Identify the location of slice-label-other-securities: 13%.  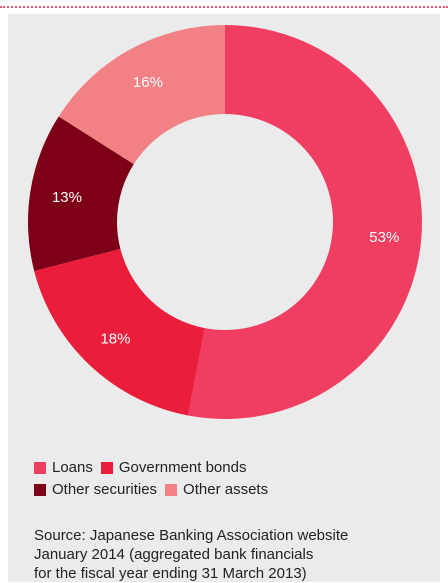
(67, 197).